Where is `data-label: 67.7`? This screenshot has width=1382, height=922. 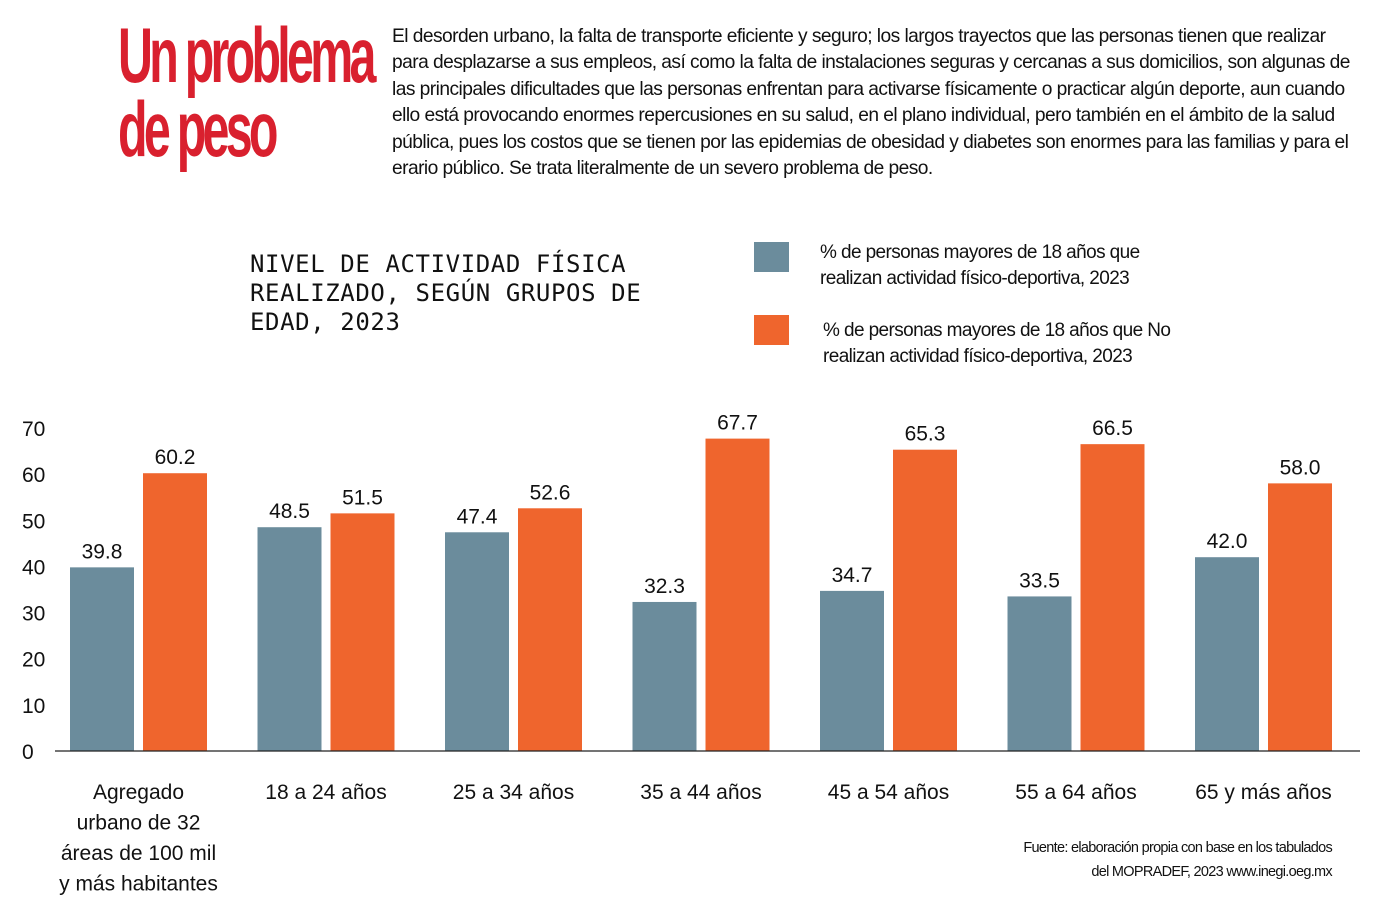 data-label: 67.7 is located at coordinates (737, 423).